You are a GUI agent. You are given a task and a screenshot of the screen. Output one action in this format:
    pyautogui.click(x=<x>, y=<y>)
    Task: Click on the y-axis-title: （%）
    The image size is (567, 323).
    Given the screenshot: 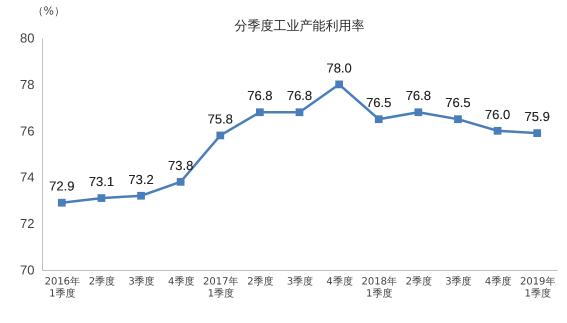 What is the action you would take?
    pyautogui.click(x=48, y=11)
    